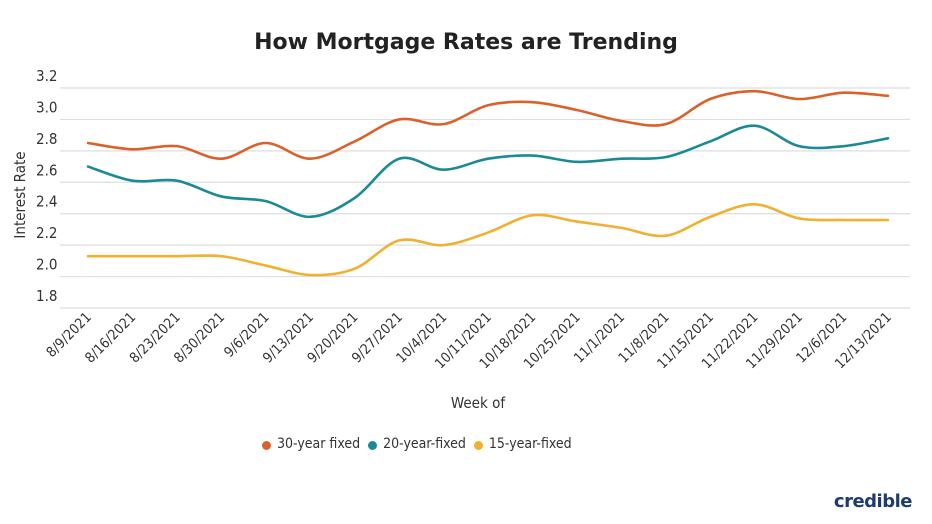 The width and height of the screenshot is (932, 524). What do you see at coordinates (46, 233) in the screenshot?
I see `y-tick-label: 2.2` at bounding box center [46, 233].